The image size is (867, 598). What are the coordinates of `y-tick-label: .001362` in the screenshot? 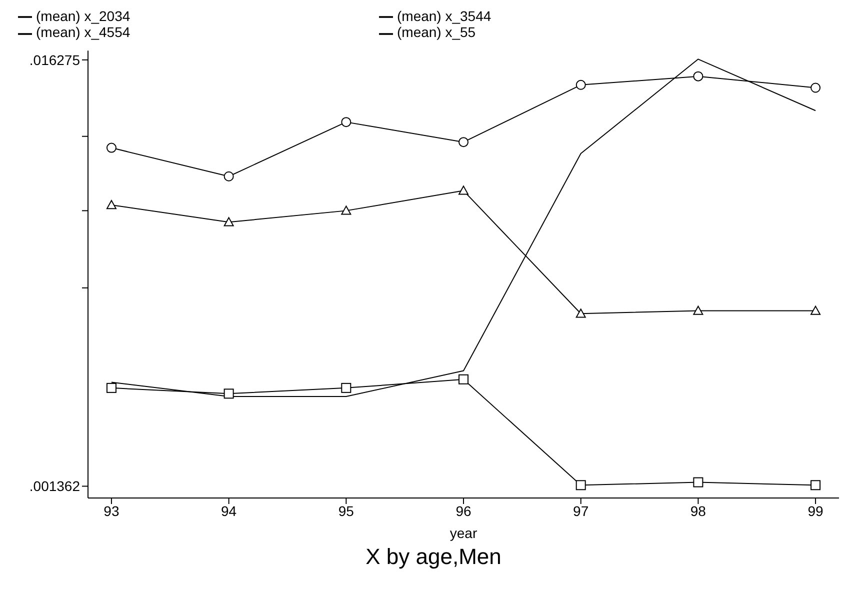 It's located at (54, 486).